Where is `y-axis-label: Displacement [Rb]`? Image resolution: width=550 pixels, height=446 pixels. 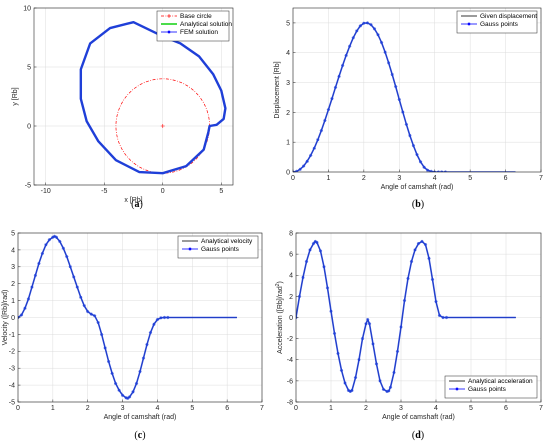 y-axis-label: Displacement [Rb] is located at coordinates (277, 89).